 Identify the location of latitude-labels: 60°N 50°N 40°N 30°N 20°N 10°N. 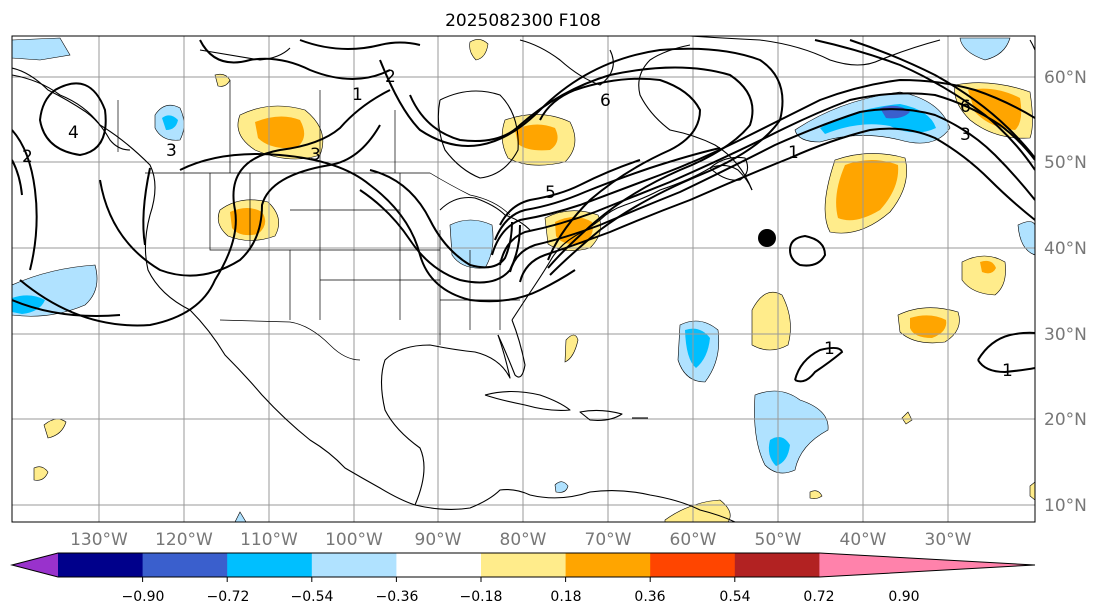
(1065, 292).